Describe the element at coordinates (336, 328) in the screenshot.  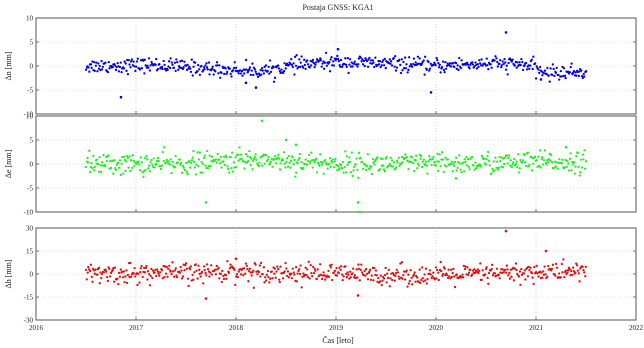
I see `x-tick-label: 2019` at that location.